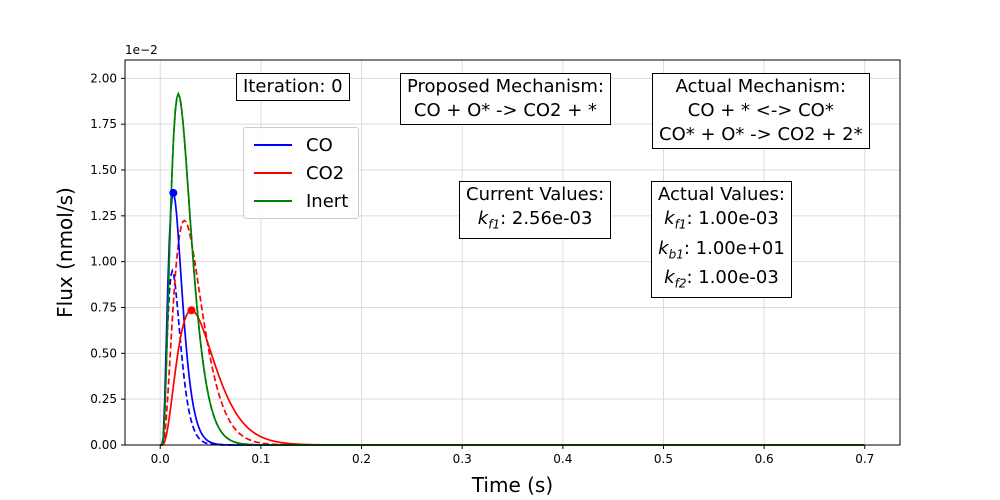  What do you see at coordinates (680, 224) in the screenshot?
I see `actual-kf1-subscript: f1` at bounding box center [680, 224].